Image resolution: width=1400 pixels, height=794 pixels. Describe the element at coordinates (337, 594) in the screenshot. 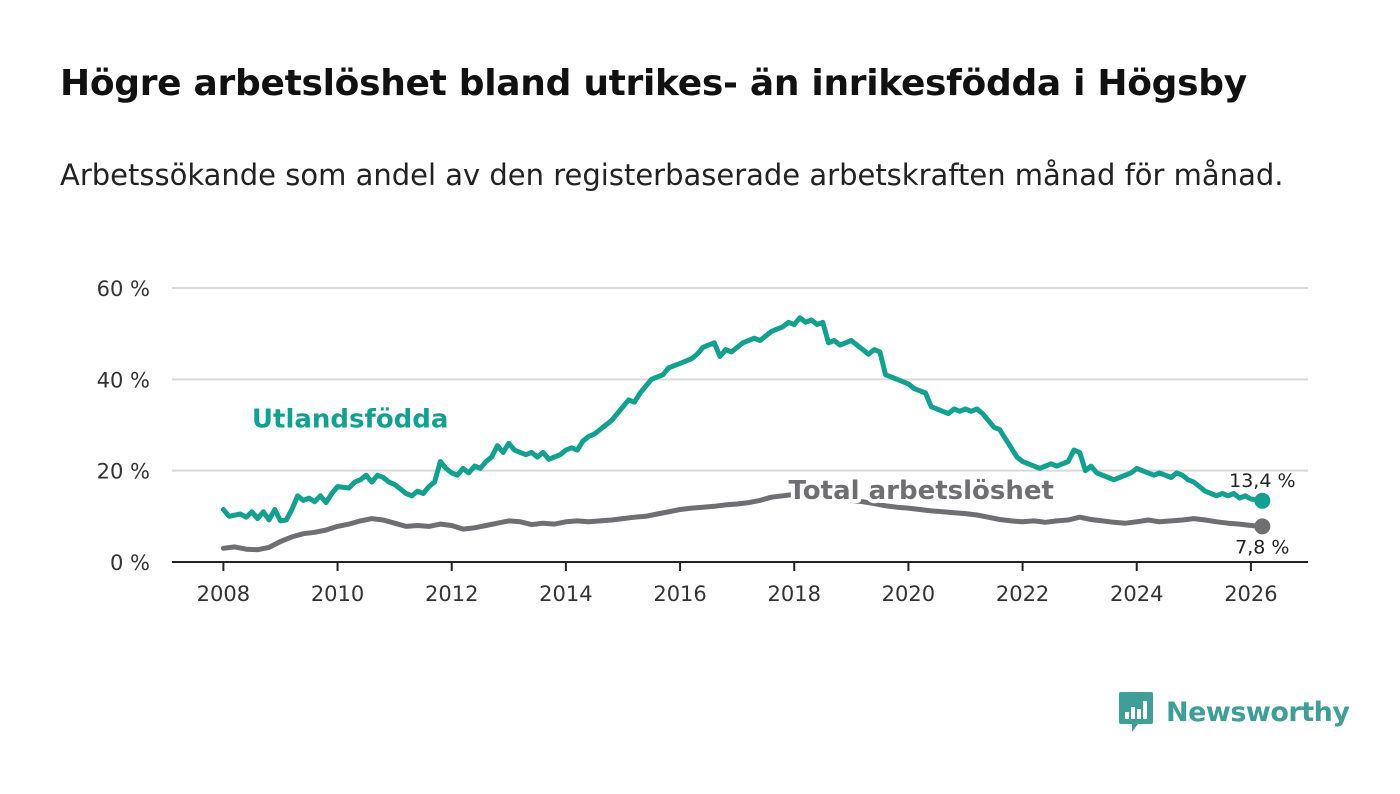

I see `x-tick-label: 2010` at that location.